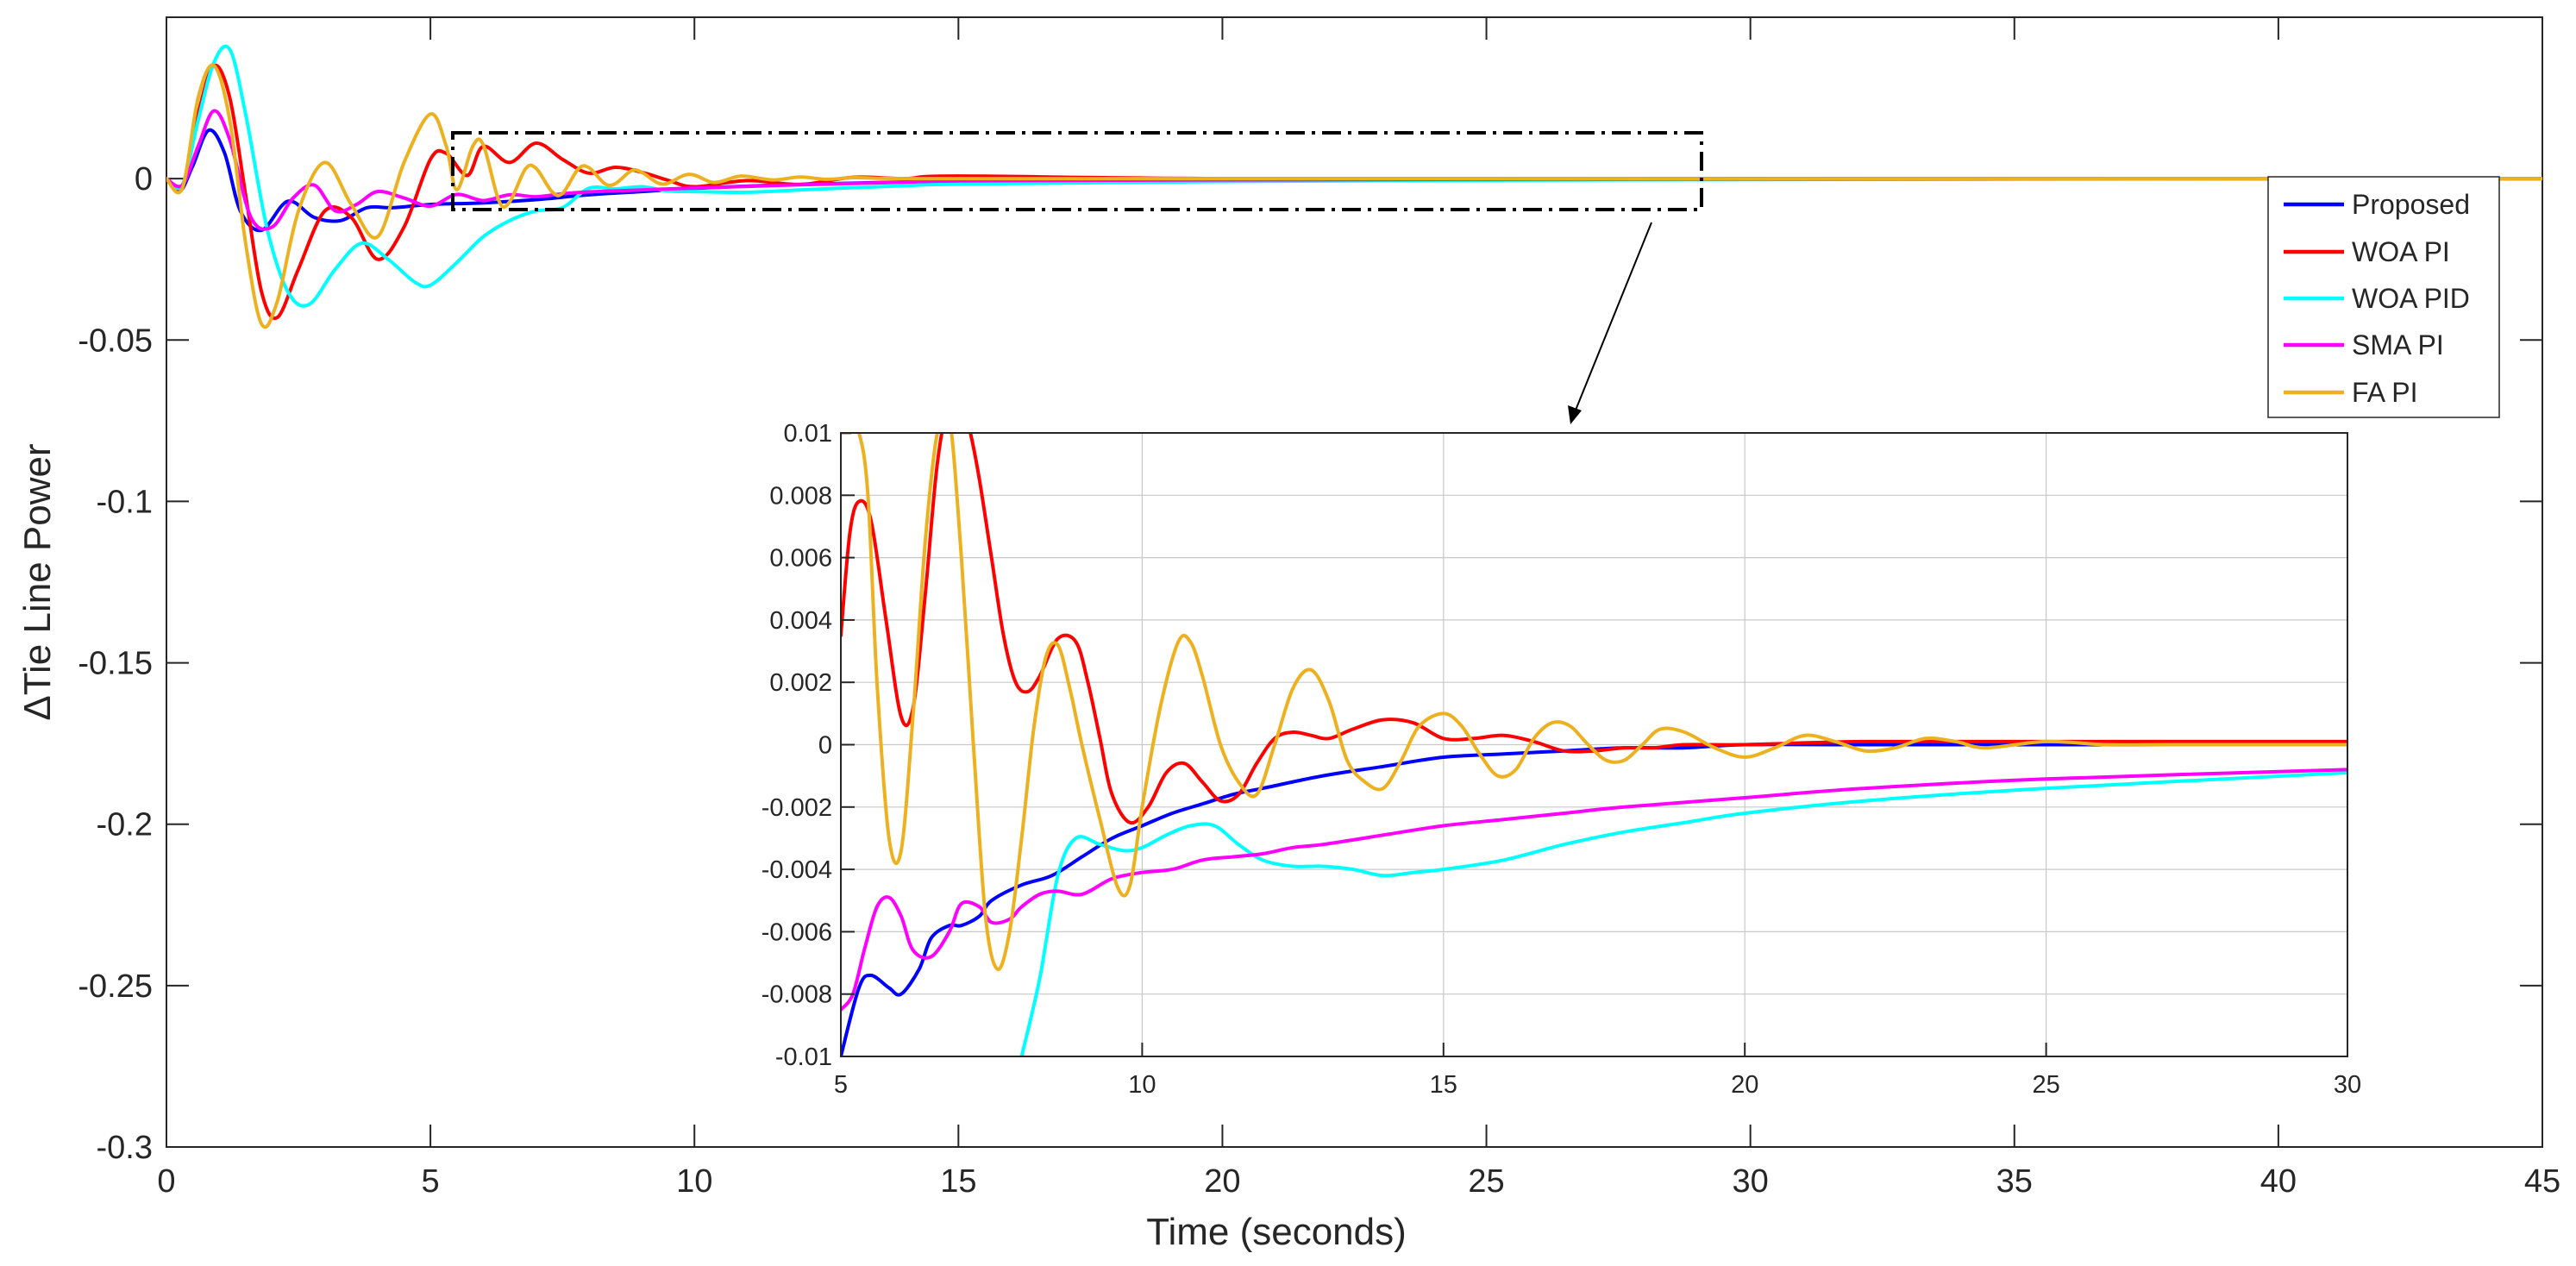 This screenshot has height=1266, width=2576. I want to click on legend-label-woa-pid: WOA PID, so click(2411, 298).